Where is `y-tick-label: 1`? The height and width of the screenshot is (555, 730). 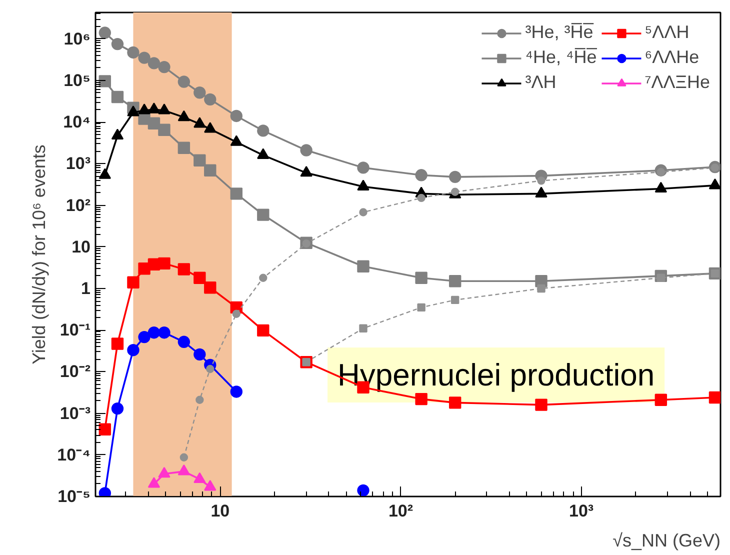 y-tick-label: 1 is located at coordinates (86, 288).